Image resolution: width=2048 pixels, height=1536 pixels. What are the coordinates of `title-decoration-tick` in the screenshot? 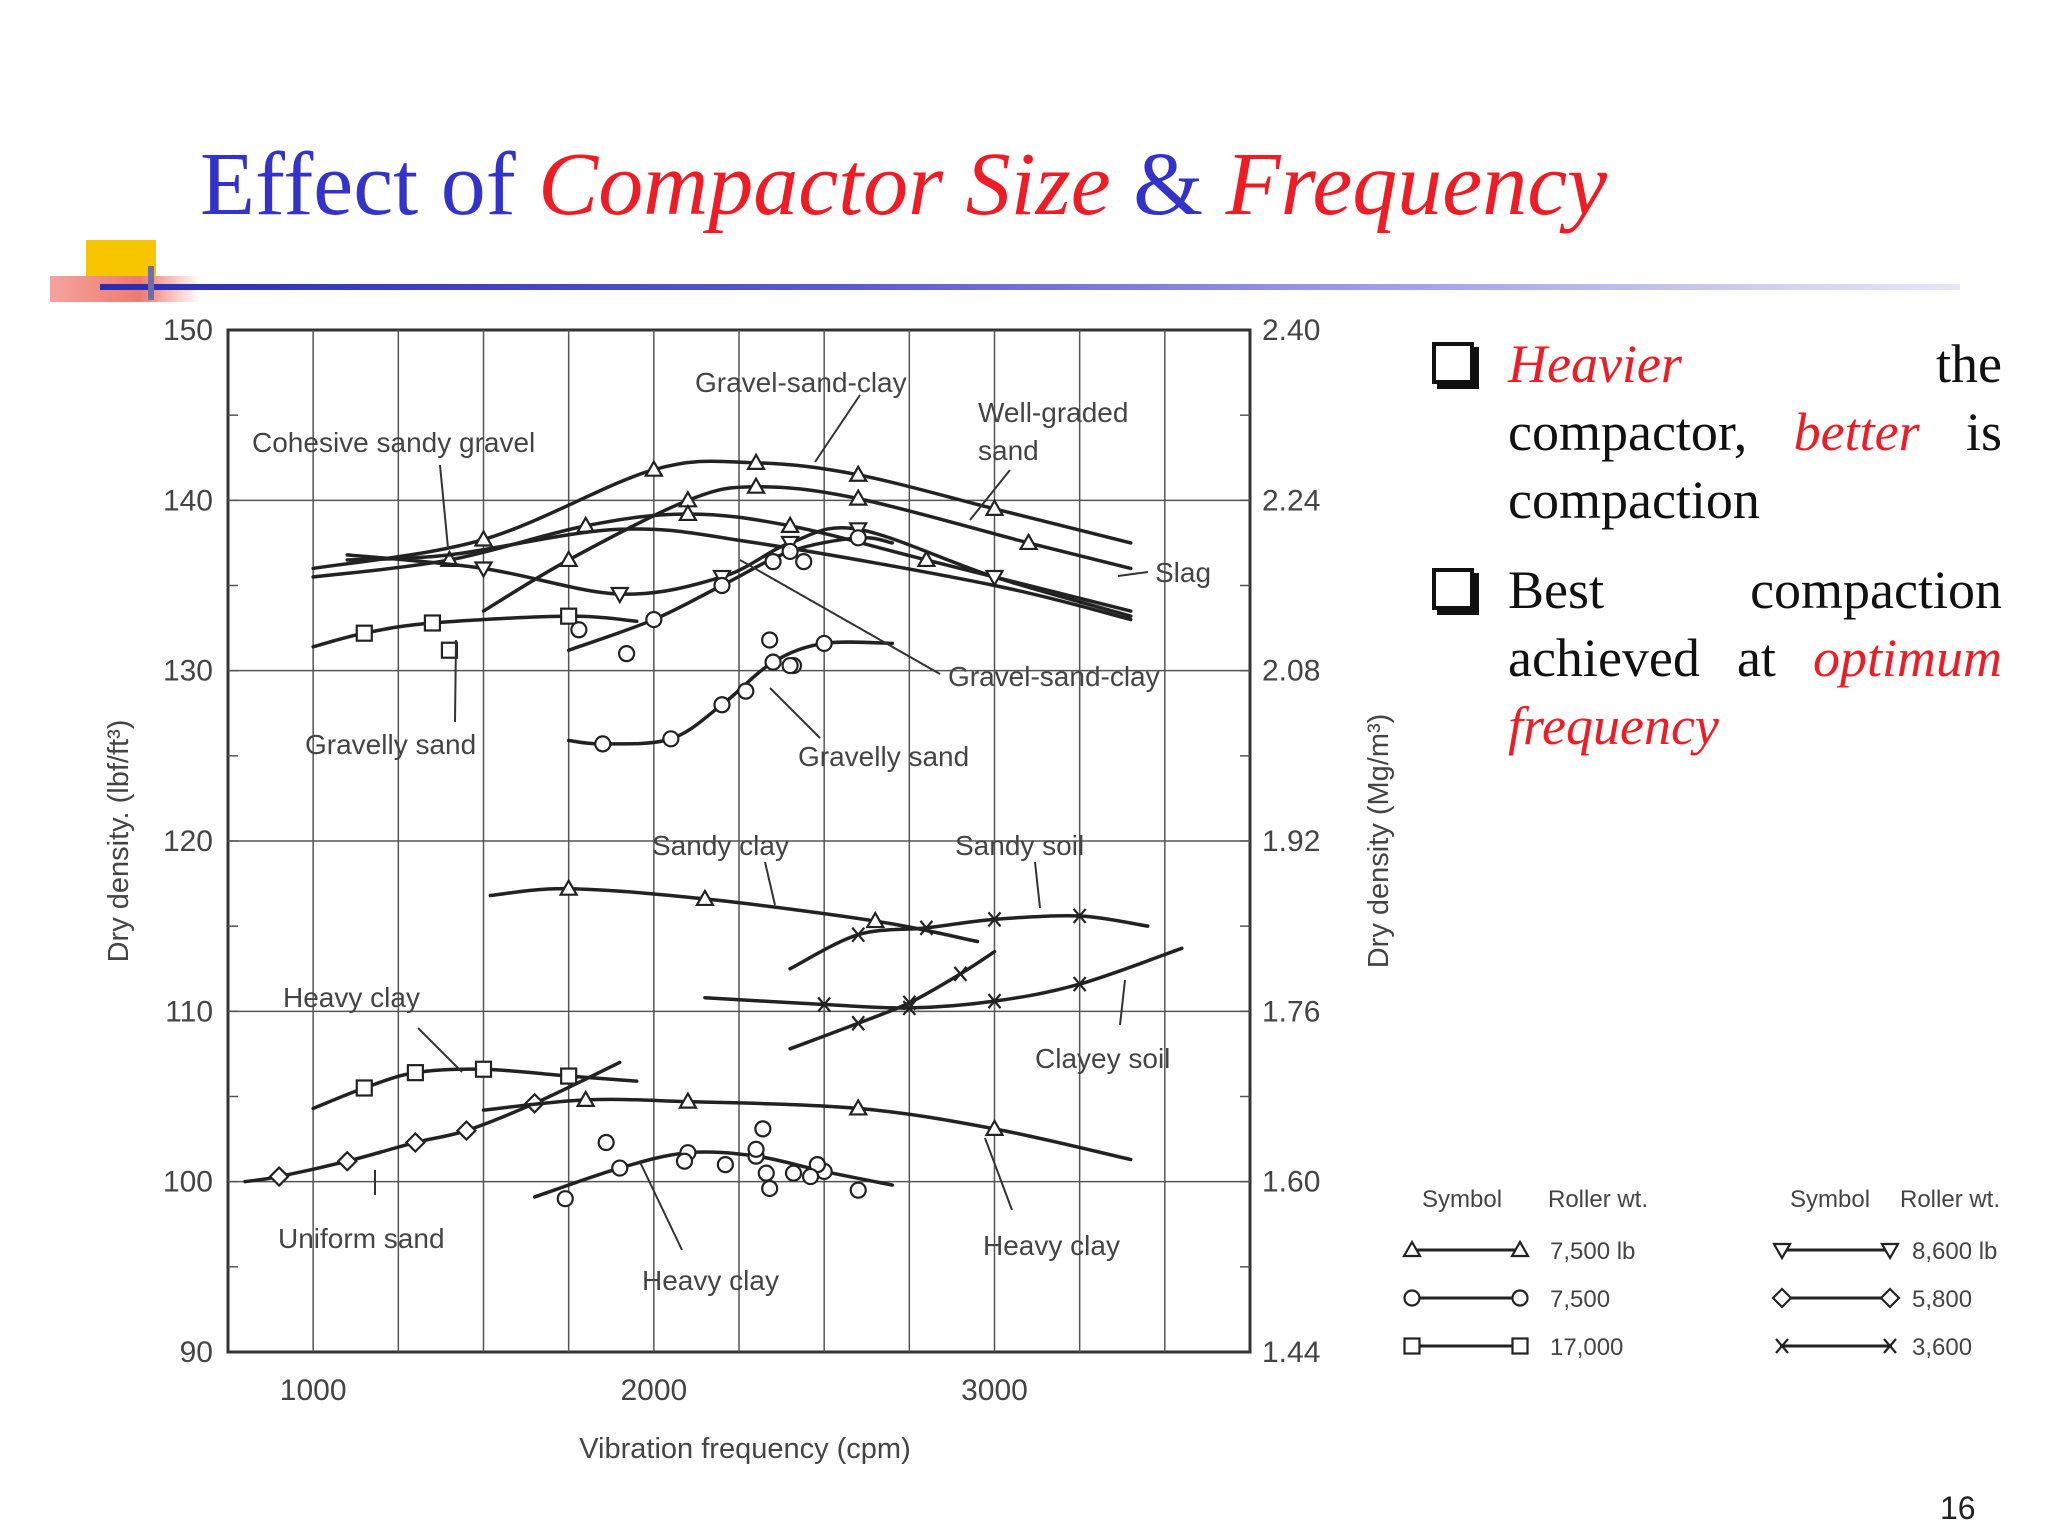 It's located at (151, 283).